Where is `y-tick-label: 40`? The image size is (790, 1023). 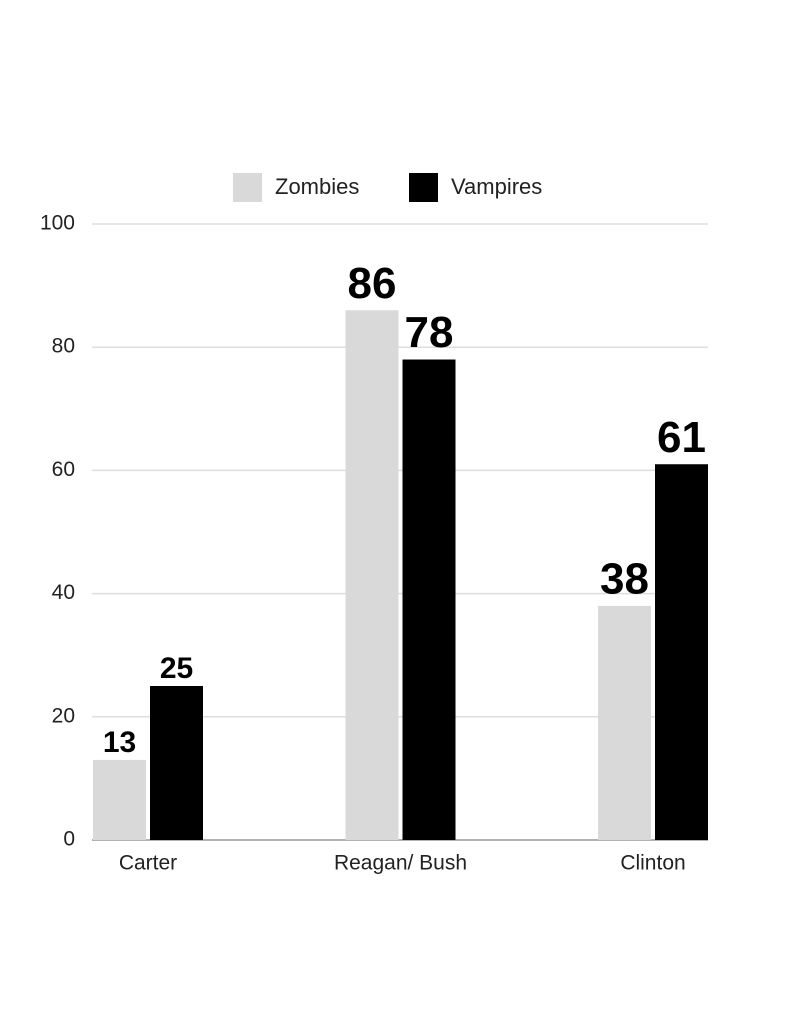 y-tick-label: 40 is located at coordinates (63, 592).